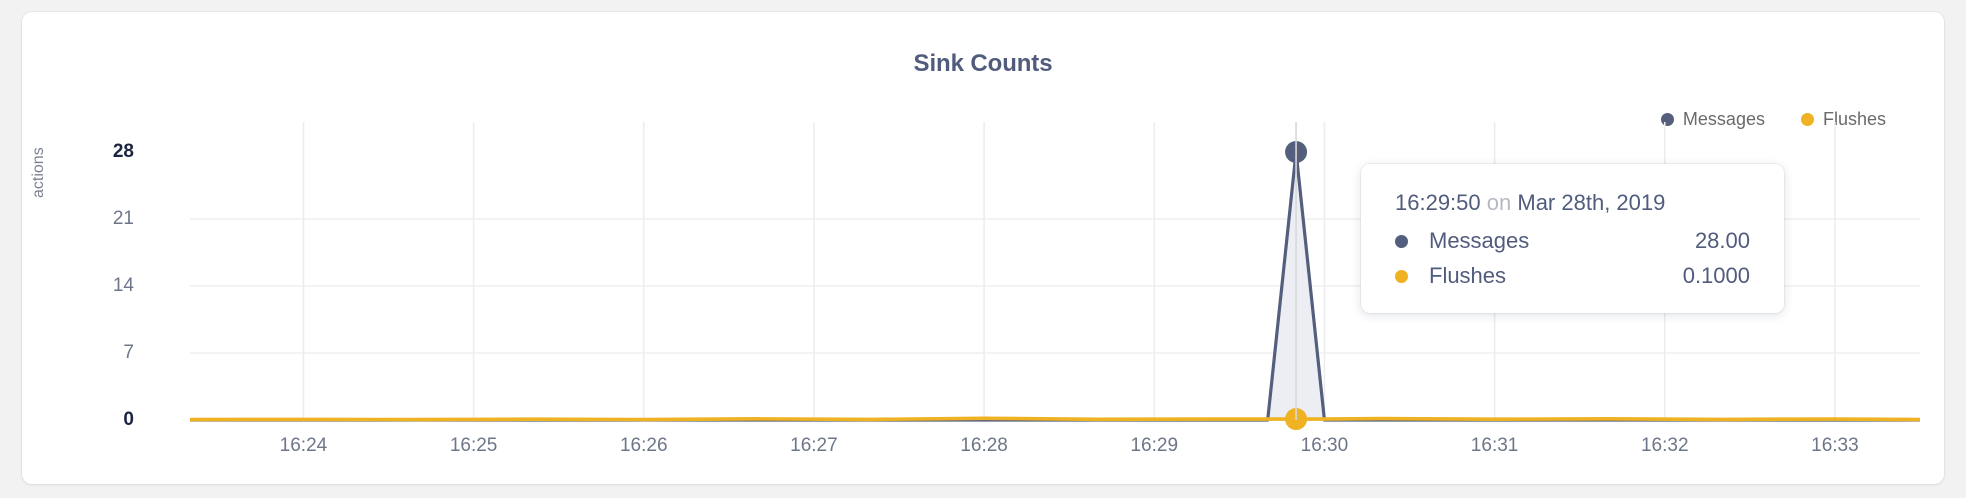  Describe the element at coordinates (123, 285) in the screenshot. I see `y-tick-14: 14` at that location.